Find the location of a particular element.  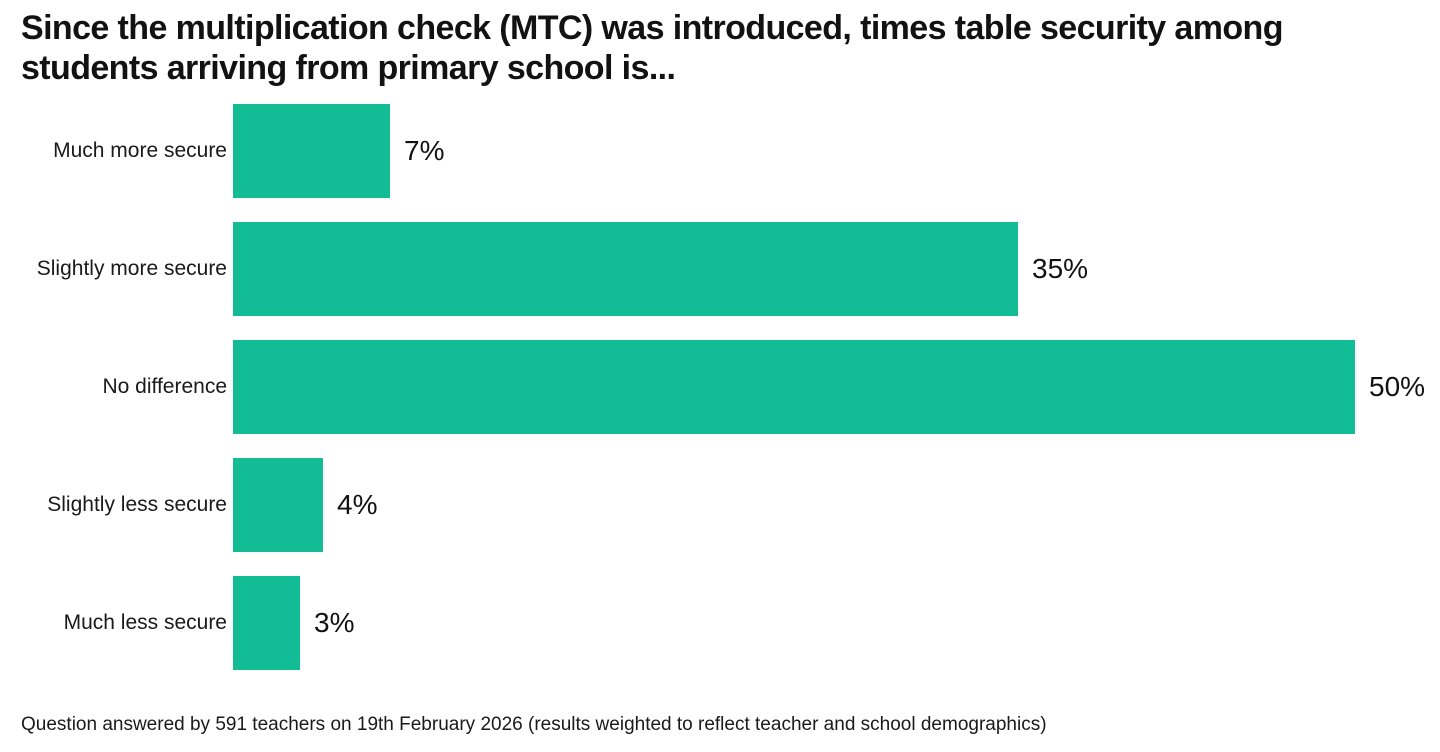

value-label: 50% is located at coordinates (1397, 387).